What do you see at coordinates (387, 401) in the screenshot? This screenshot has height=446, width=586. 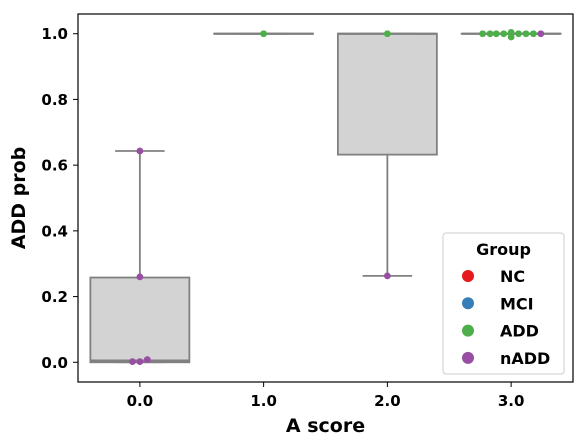 I see `x-tick-label: 2.0` at bounding box center [387, 401].